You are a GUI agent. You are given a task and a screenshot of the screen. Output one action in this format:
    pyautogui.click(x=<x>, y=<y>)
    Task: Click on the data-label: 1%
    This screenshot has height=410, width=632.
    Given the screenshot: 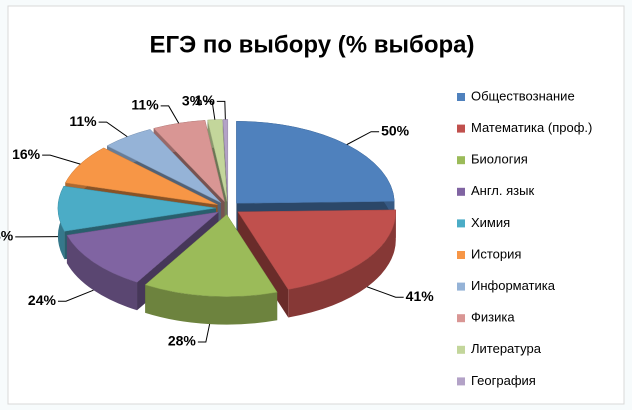 What is the action you would take?
    pyautogui.click(x=205, y=100)
    